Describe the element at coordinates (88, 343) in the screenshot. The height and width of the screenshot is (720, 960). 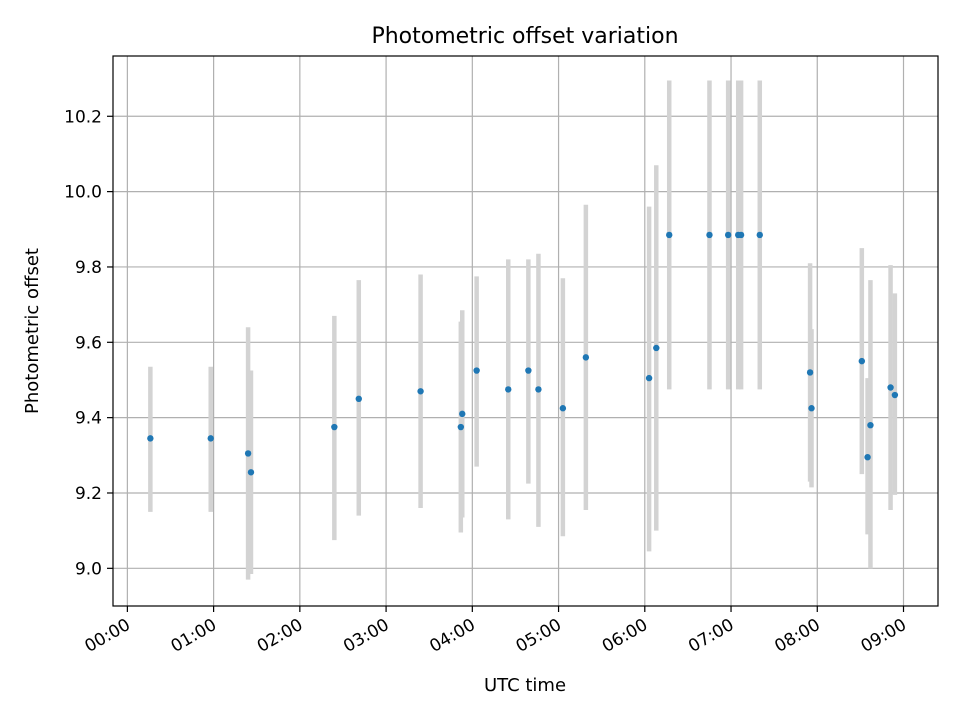
I see `y-tick-label: 9.6` at that location.